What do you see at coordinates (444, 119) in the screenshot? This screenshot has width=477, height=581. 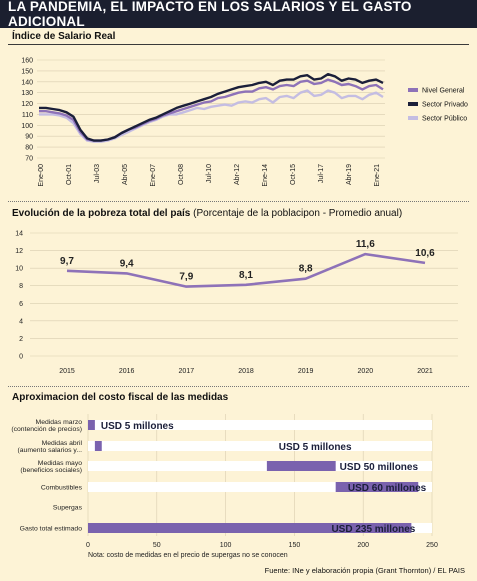 I see `legend-label: Sector Público` at bounding box center [444, 119].